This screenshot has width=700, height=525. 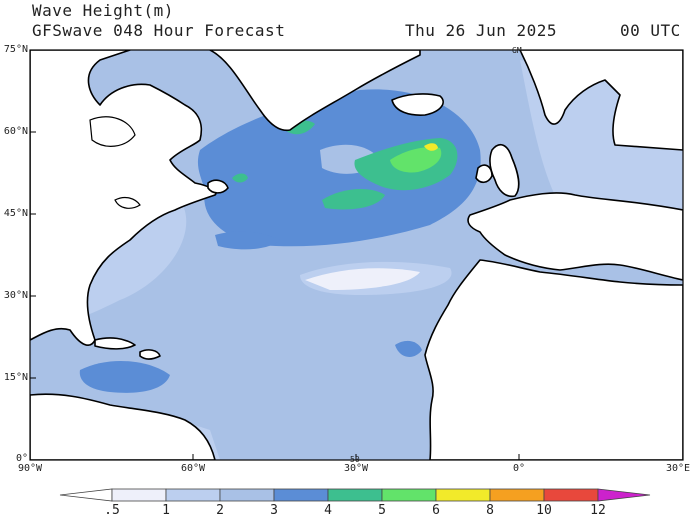 I want to click on lon-label-0: 0°, so click(x=519, y=468).